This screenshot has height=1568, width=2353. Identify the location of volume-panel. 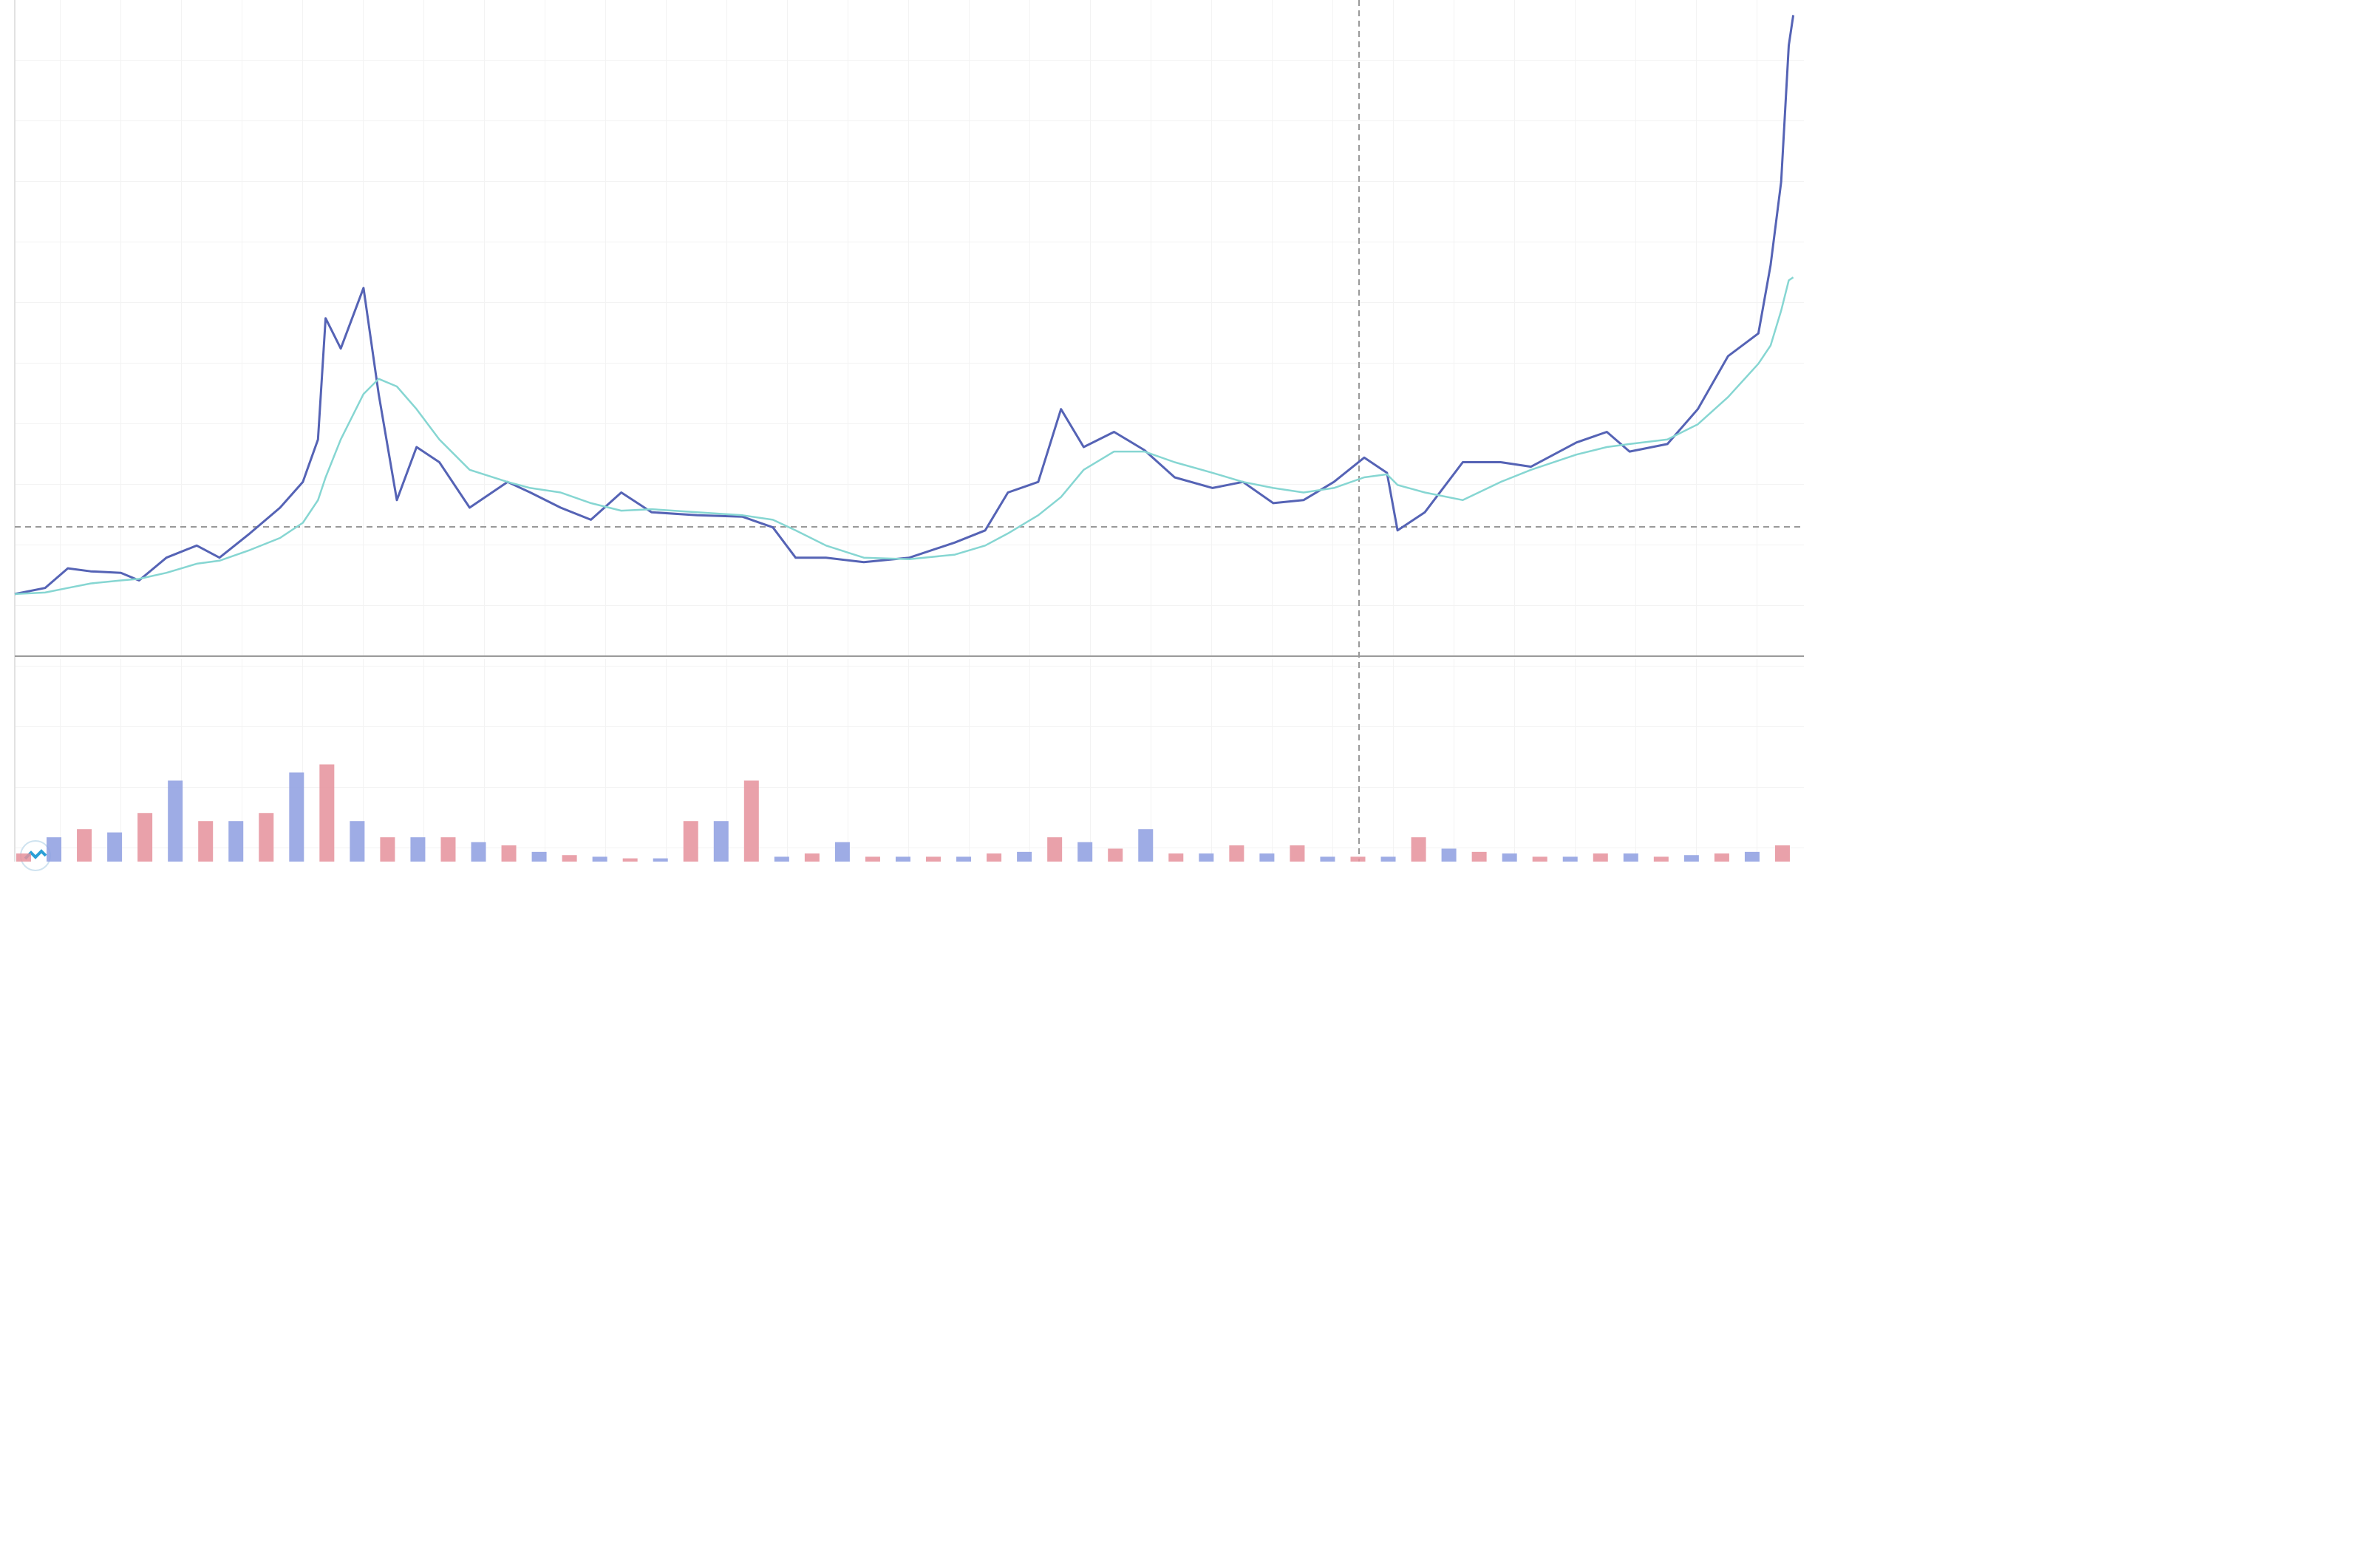
(909, 760).